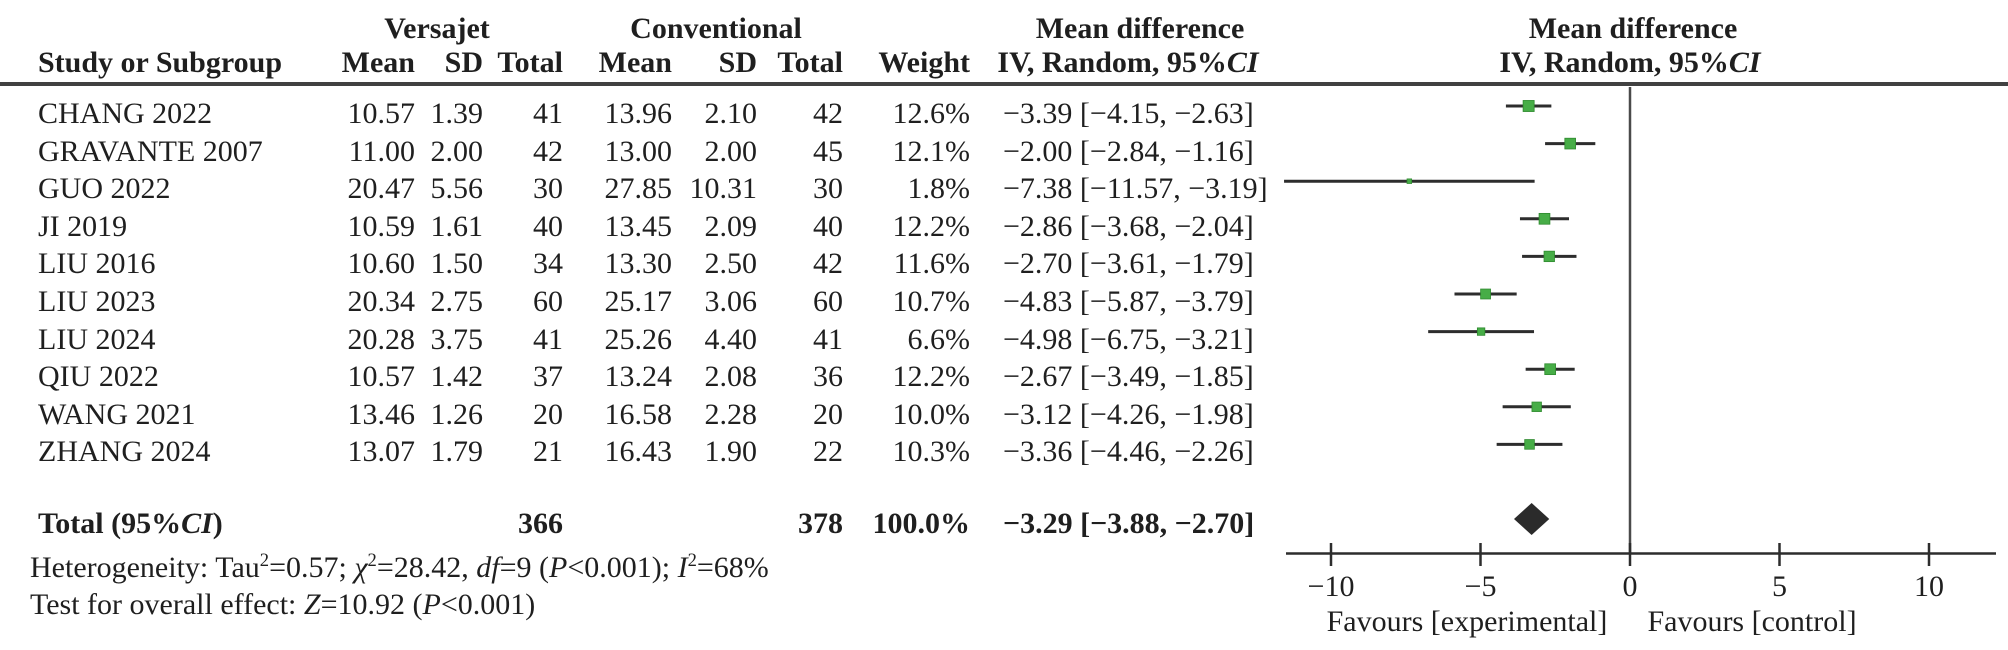 Image resolution: width=2008 pixels, height=650 pixels. What do you see at coordinates (828, 301) in the screenshot?
I see `ctl-total: 60` at bounding box center [828, 301].